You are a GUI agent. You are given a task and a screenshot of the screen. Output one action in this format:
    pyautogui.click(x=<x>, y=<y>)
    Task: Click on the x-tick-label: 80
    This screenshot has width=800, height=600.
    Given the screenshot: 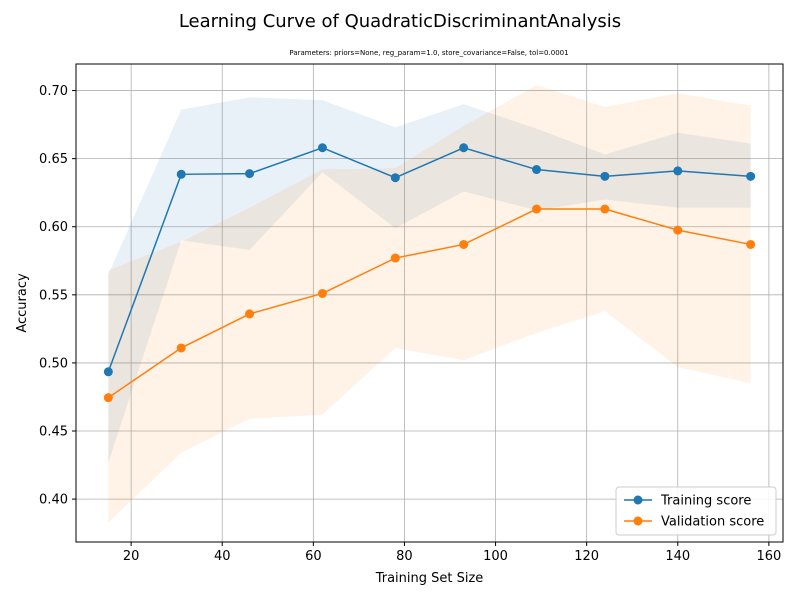 What is the action you would take?
    pyautogui.click(x=404, y=556)
    